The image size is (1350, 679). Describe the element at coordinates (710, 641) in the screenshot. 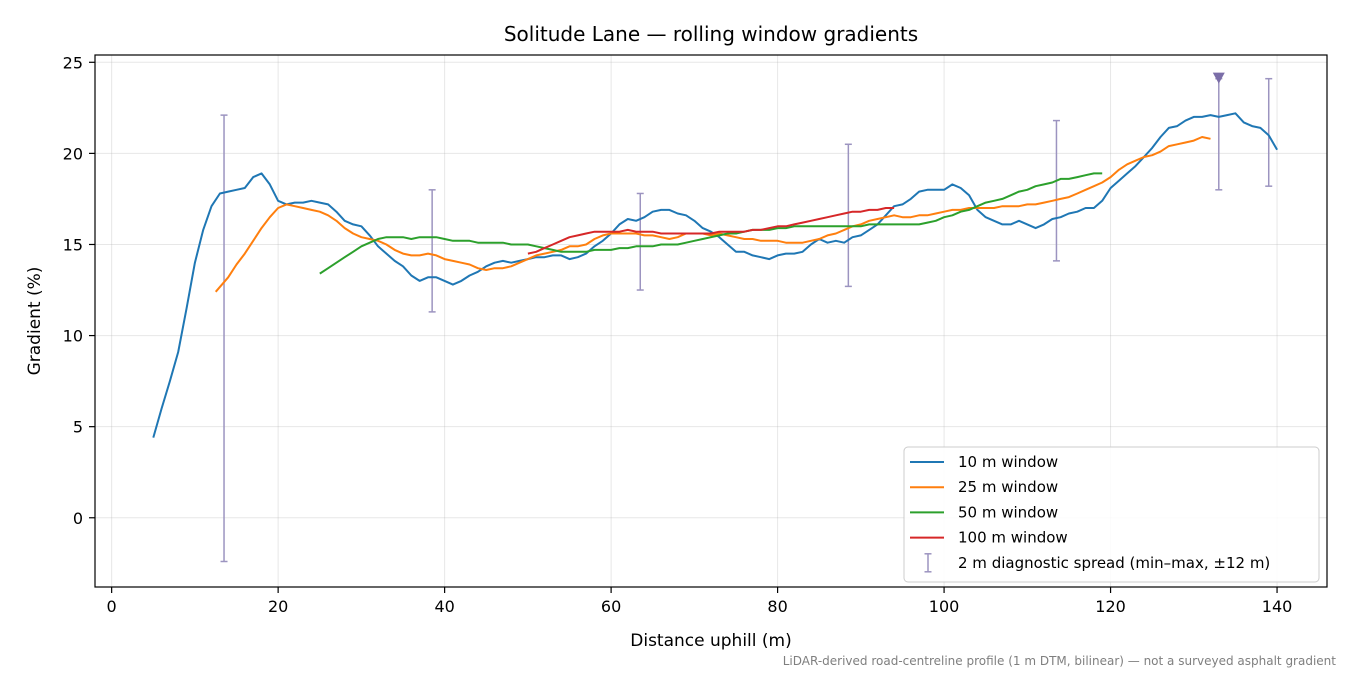

I see `x-axis-label: Distance uphill (m)` at that location.